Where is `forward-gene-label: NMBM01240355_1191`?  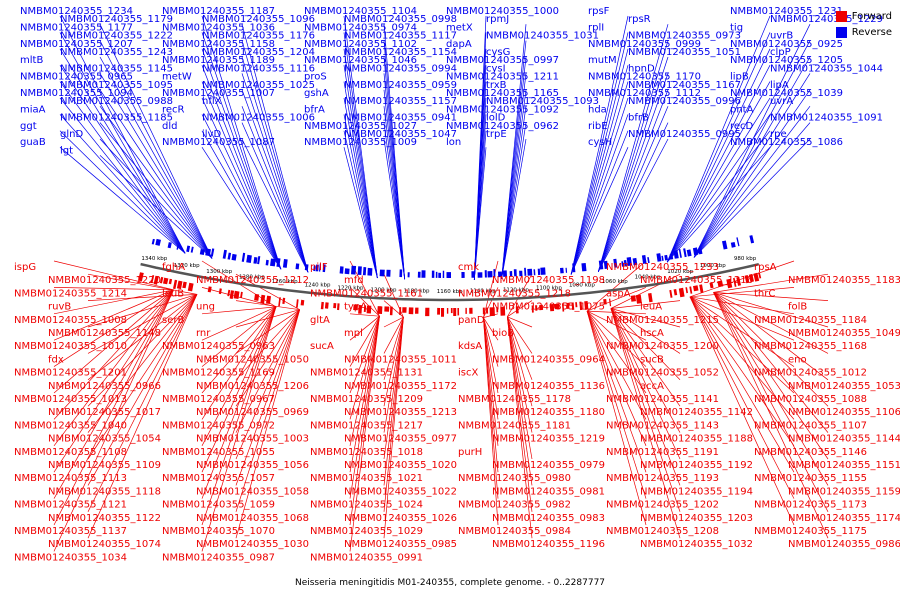
forward-gene-label: NMBM01240355_1191 is located at coordinates (662, 452).